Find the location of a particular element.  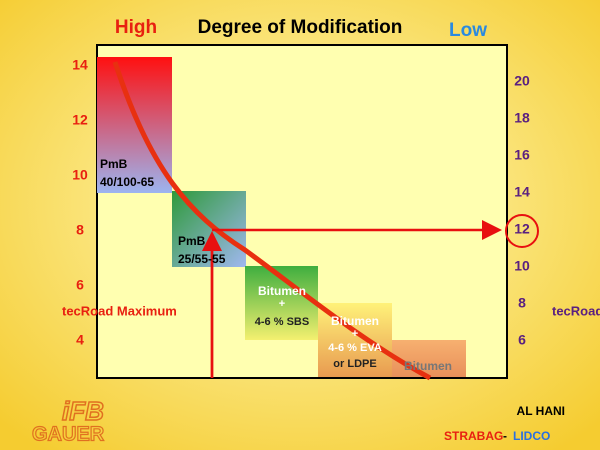

right-axis-label: tecRoad is located at coordinates (576, 310).